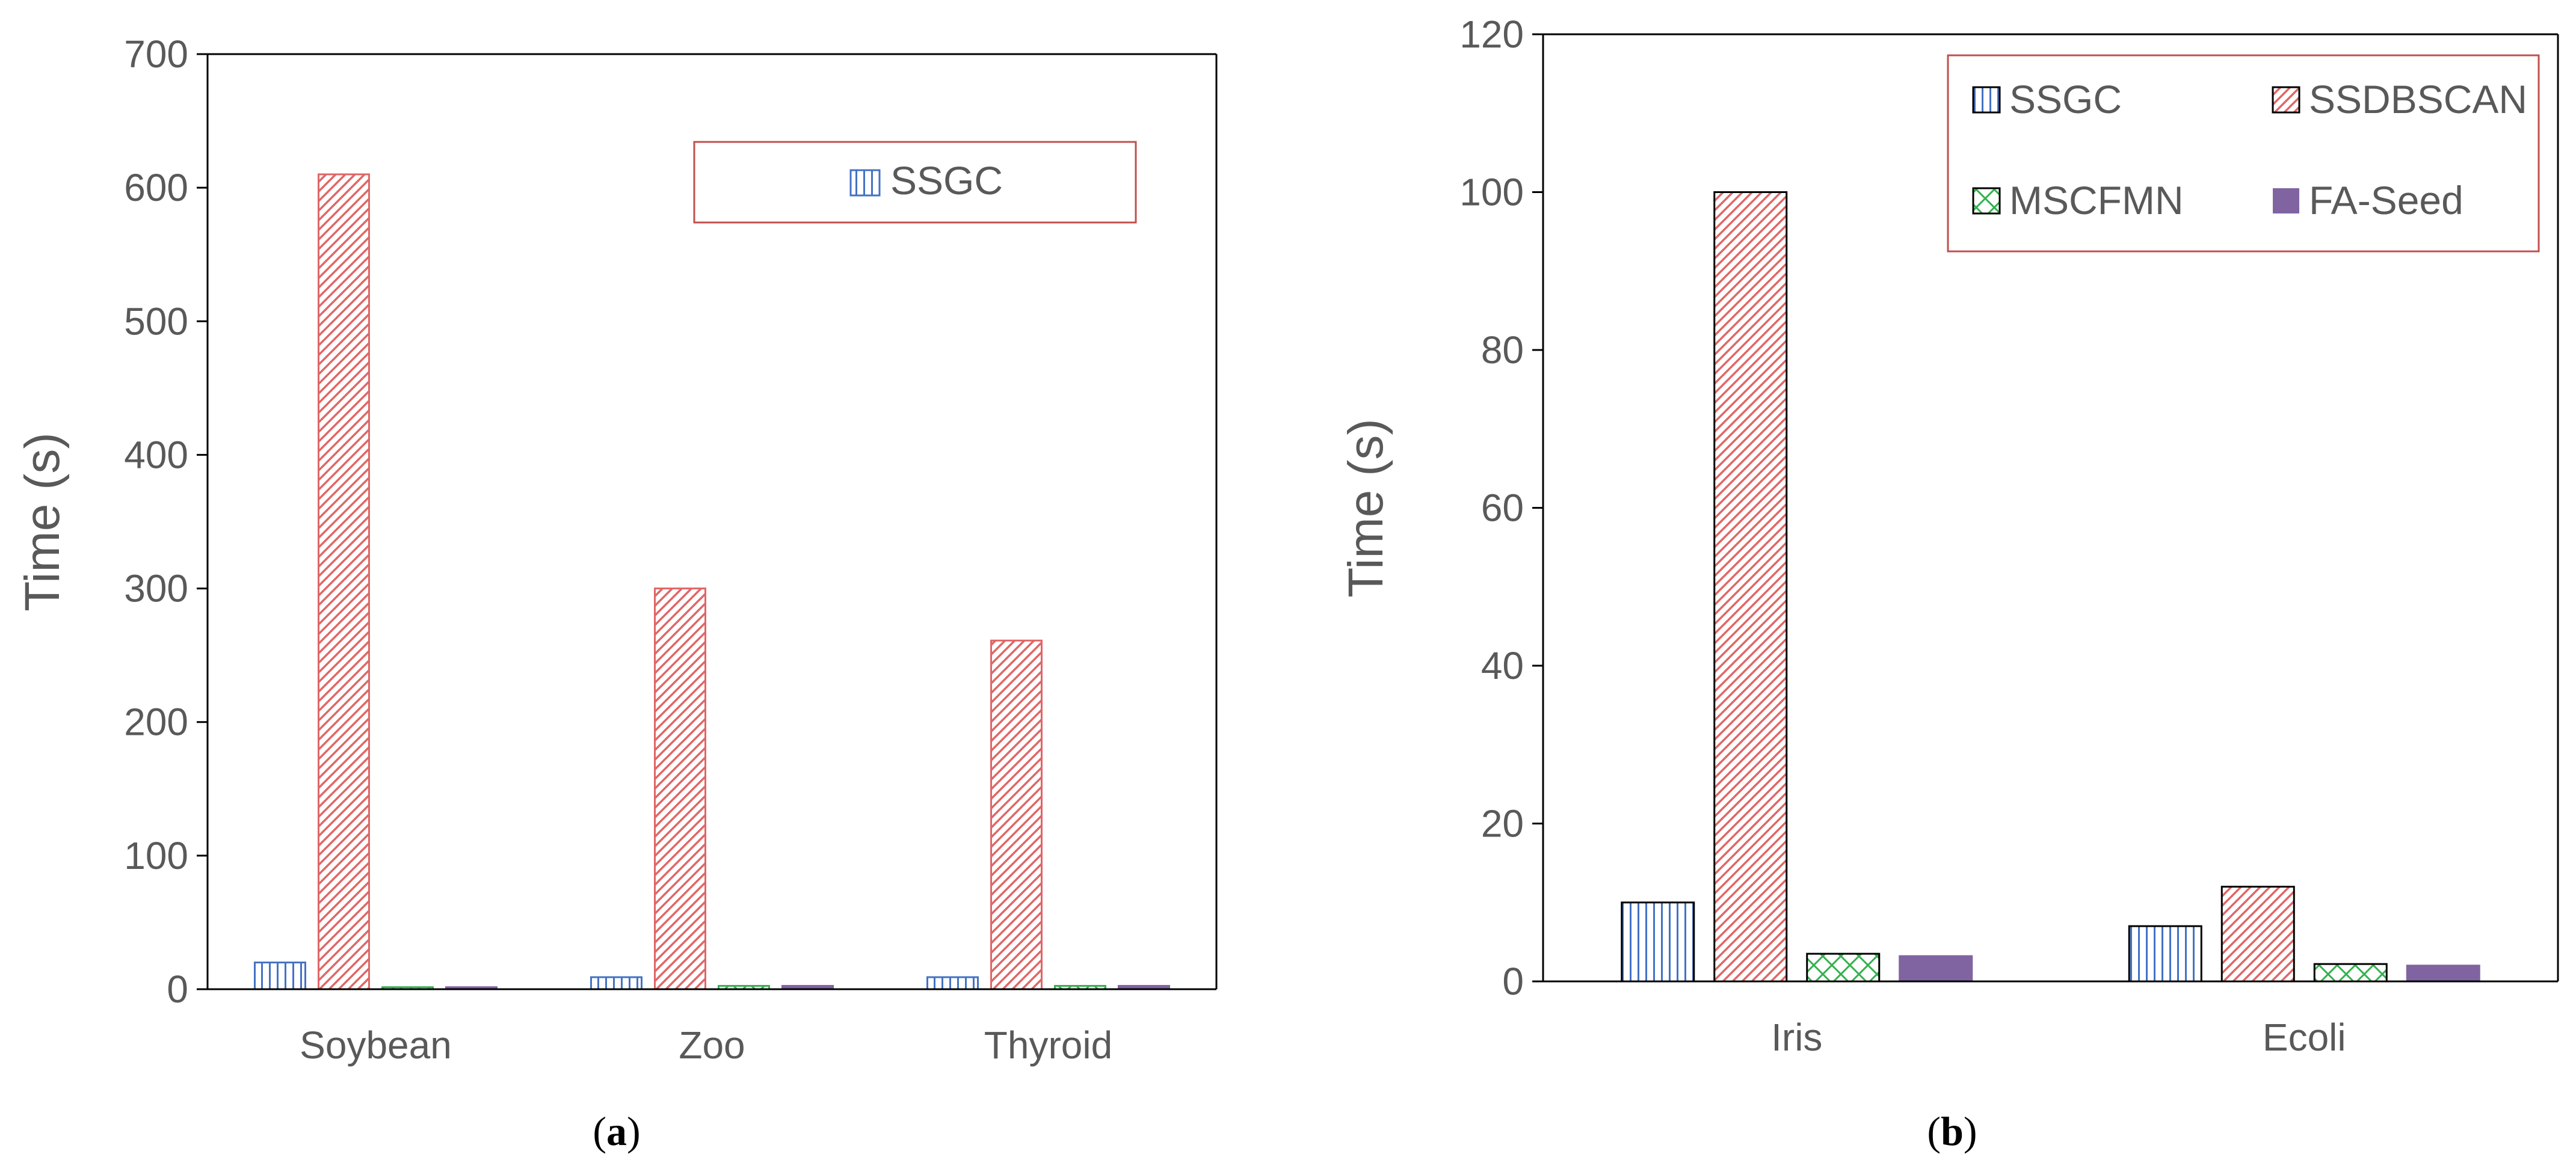  I want to click on y-axis-ticks: 0 20 40 60 80 100 120, so click(1501, 508).